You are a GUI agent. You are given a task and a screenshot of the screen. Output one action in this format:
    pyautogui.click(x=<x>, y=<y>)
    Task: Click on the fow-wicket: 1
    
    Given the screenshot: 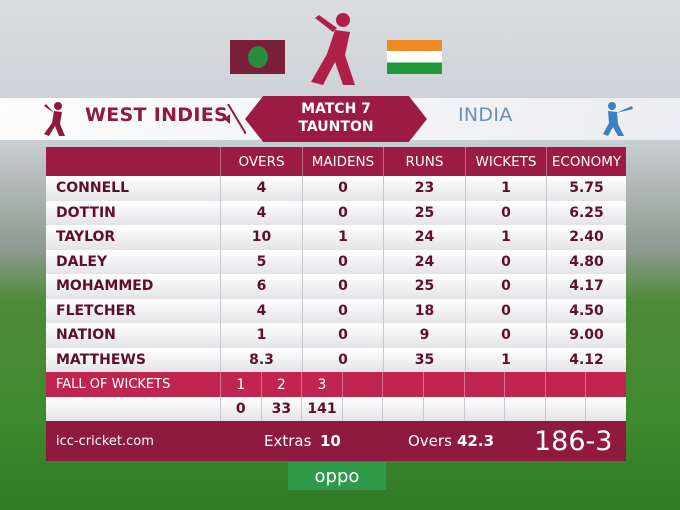 What is the action you would take?
    pyautogui.click(x=240, y=384)
    